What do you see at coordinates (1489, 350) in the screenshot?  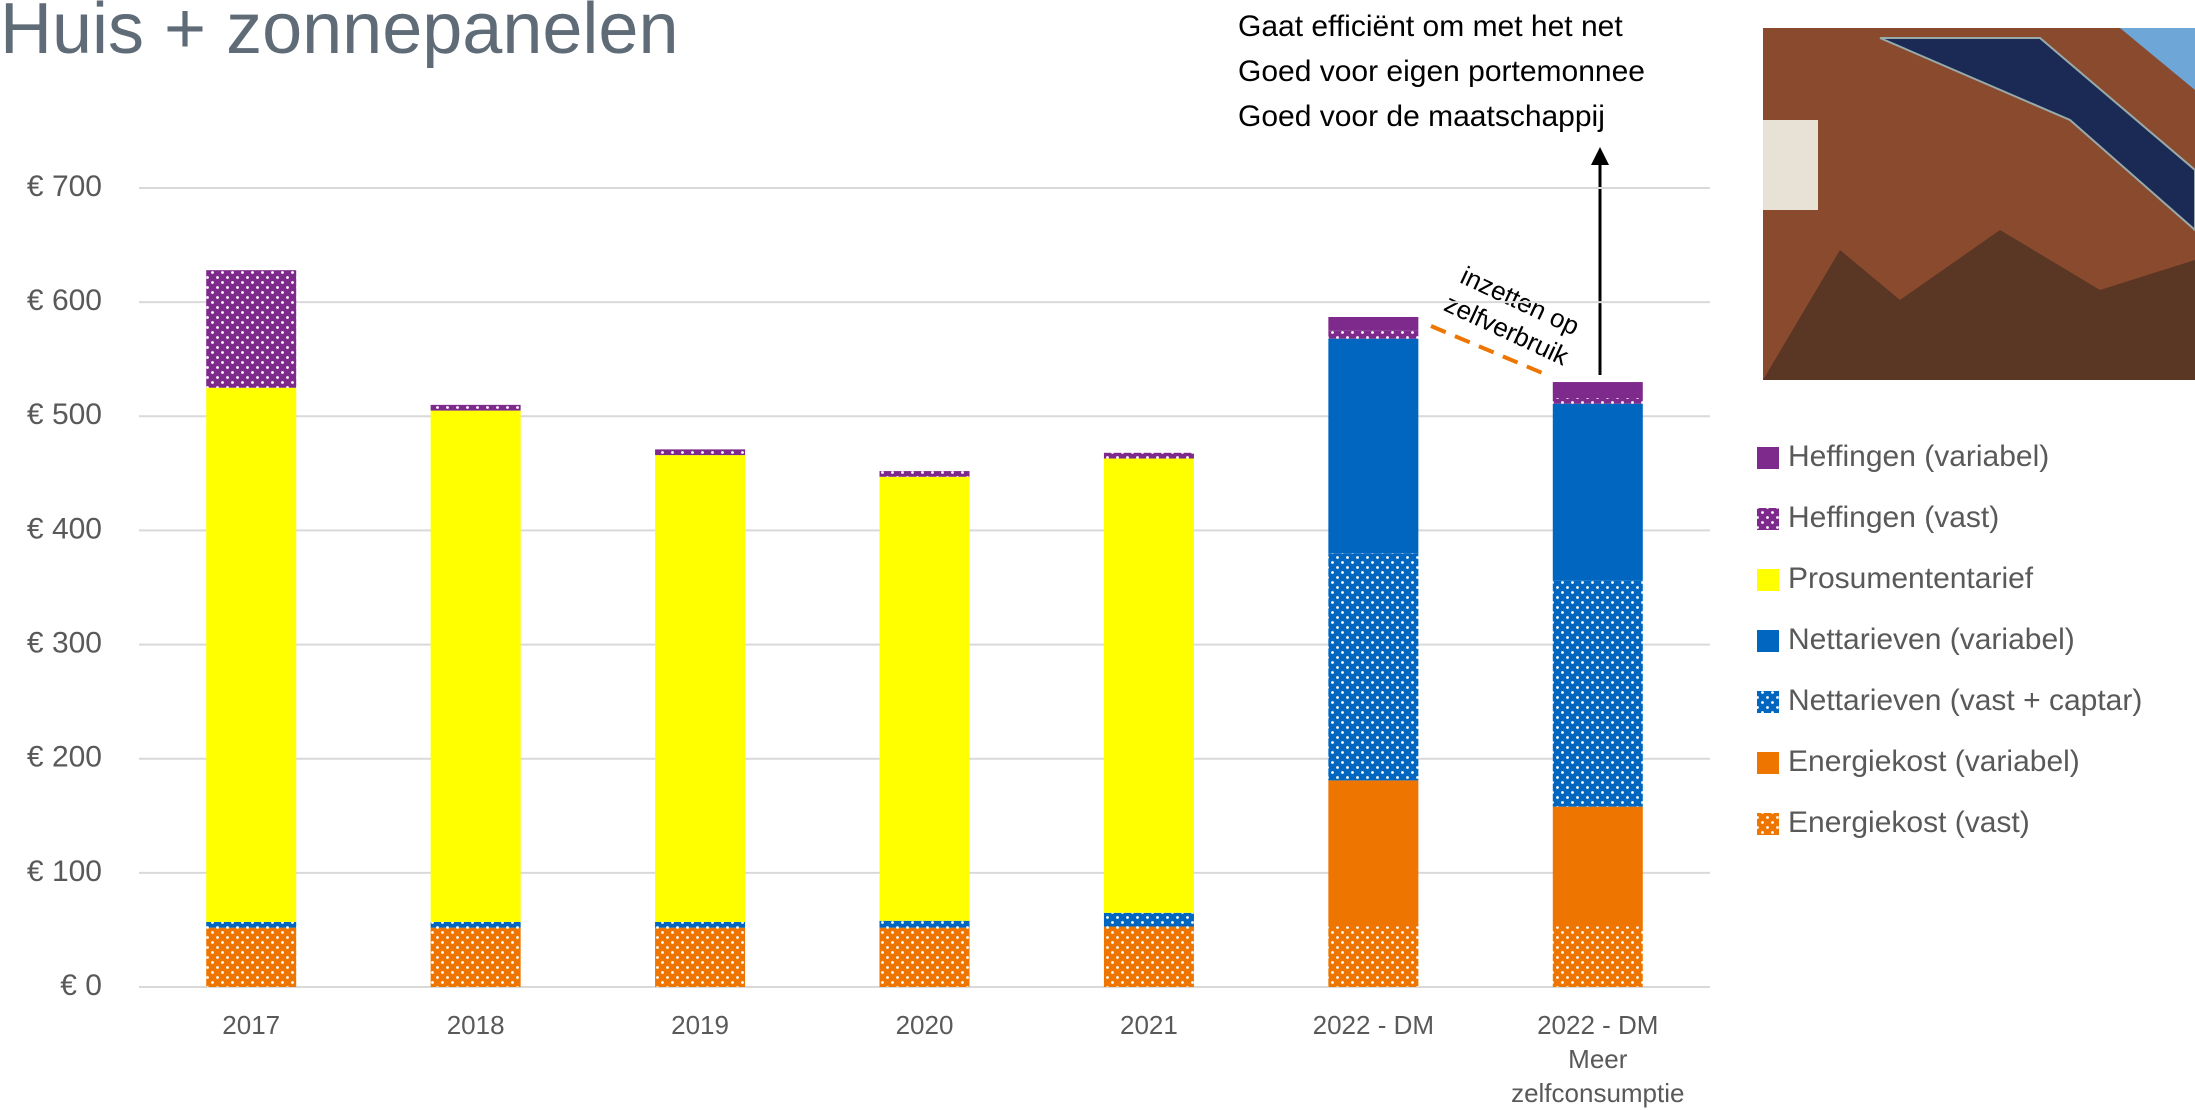 I see `dashed-line` at bounding box center [1489, 350].